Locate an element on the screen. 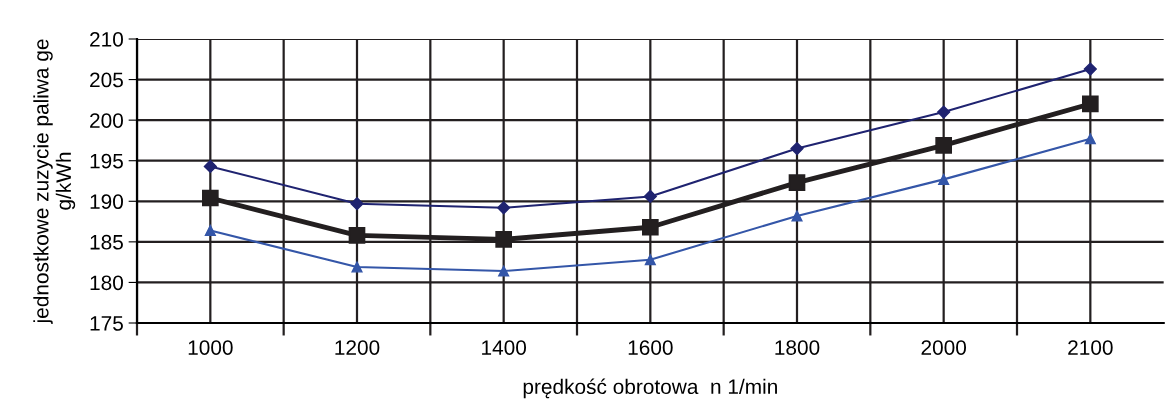 The image size is (1166, 400). x-tick-label: 1800 is located at coordinates (797, 347).